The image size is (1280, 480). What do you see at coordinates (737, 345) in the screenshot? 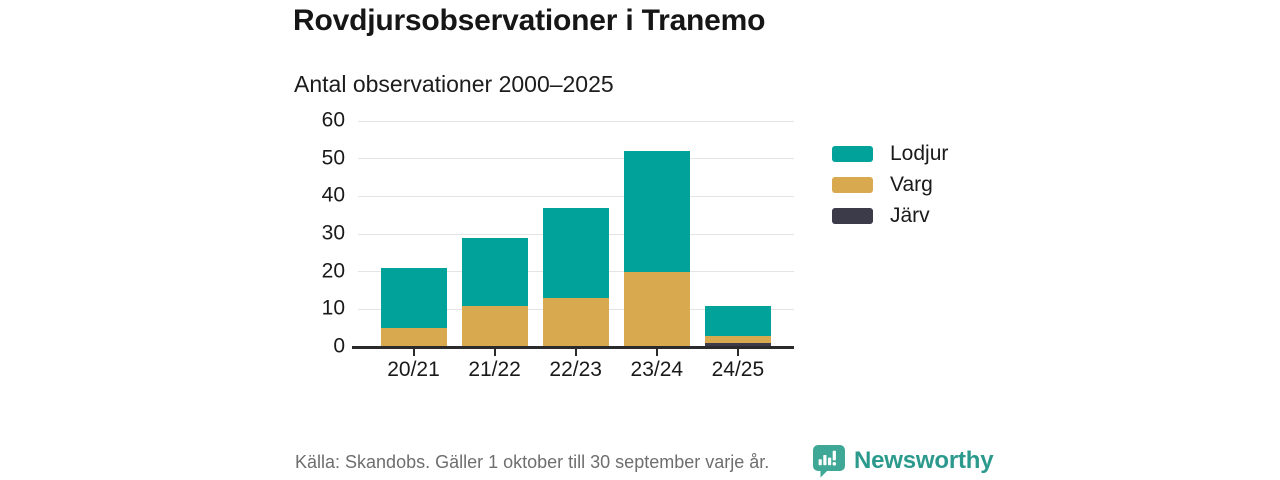
I see `bar-segment-järv-24-25` at bounding box center [737, 345].